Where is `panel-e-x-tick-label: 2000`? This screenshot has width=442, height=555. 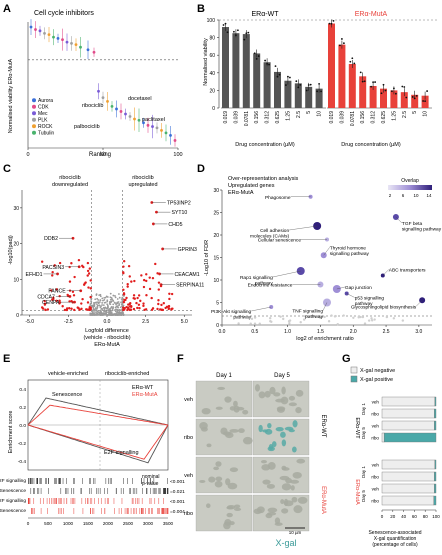
panel-e-x-tick-label: 2000 is located at coordinates (108, 523).